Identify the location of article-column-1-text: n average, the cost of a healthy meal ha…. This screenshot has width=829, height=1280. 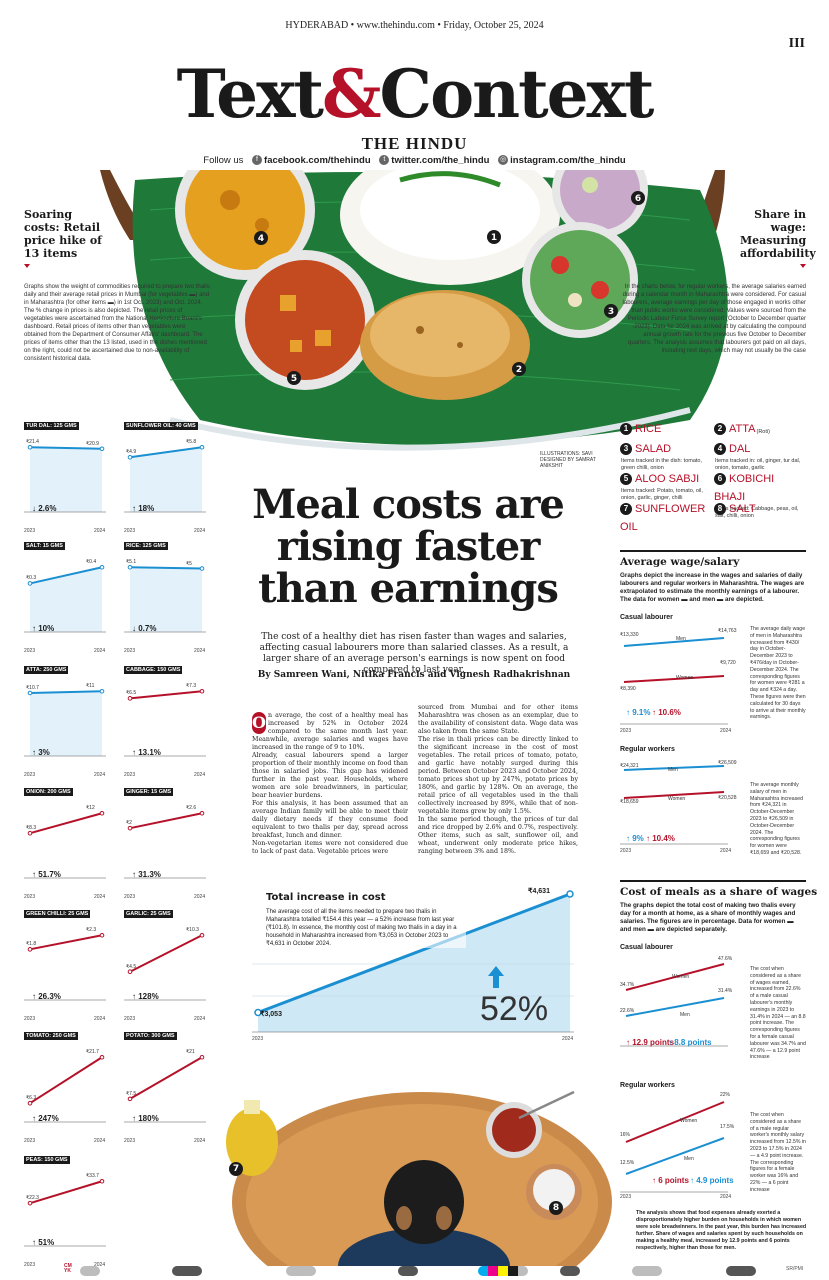
(330, 783).